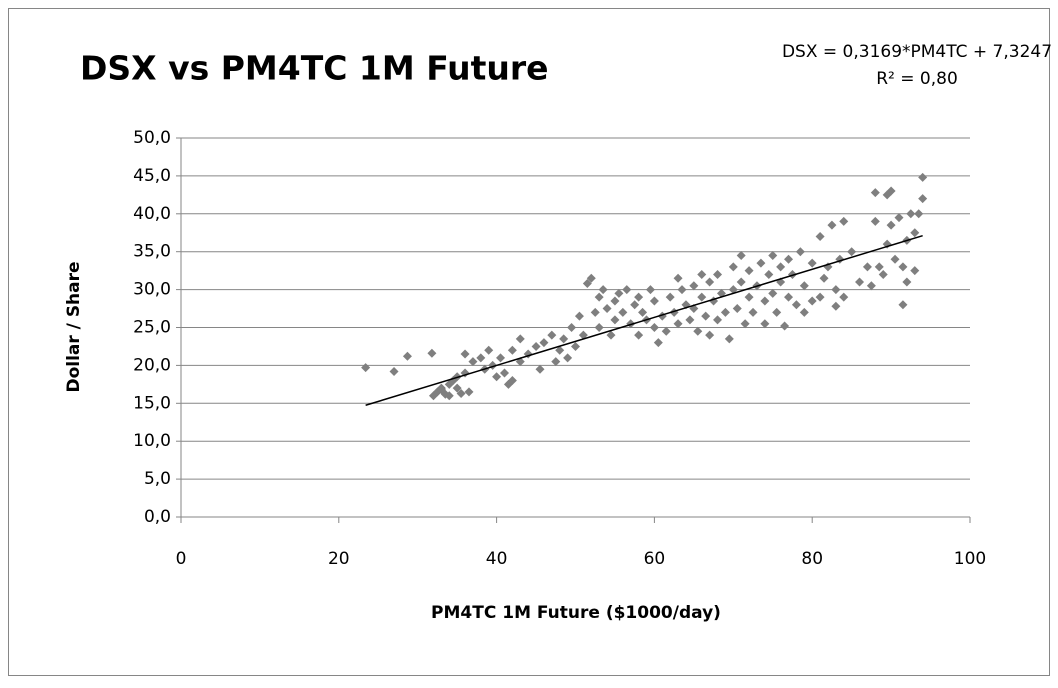 The image size is (1058, 688). Describe the element at coordinates (152, 138) in the screenshot. I see `y-tick-label: 50,0` at that location.